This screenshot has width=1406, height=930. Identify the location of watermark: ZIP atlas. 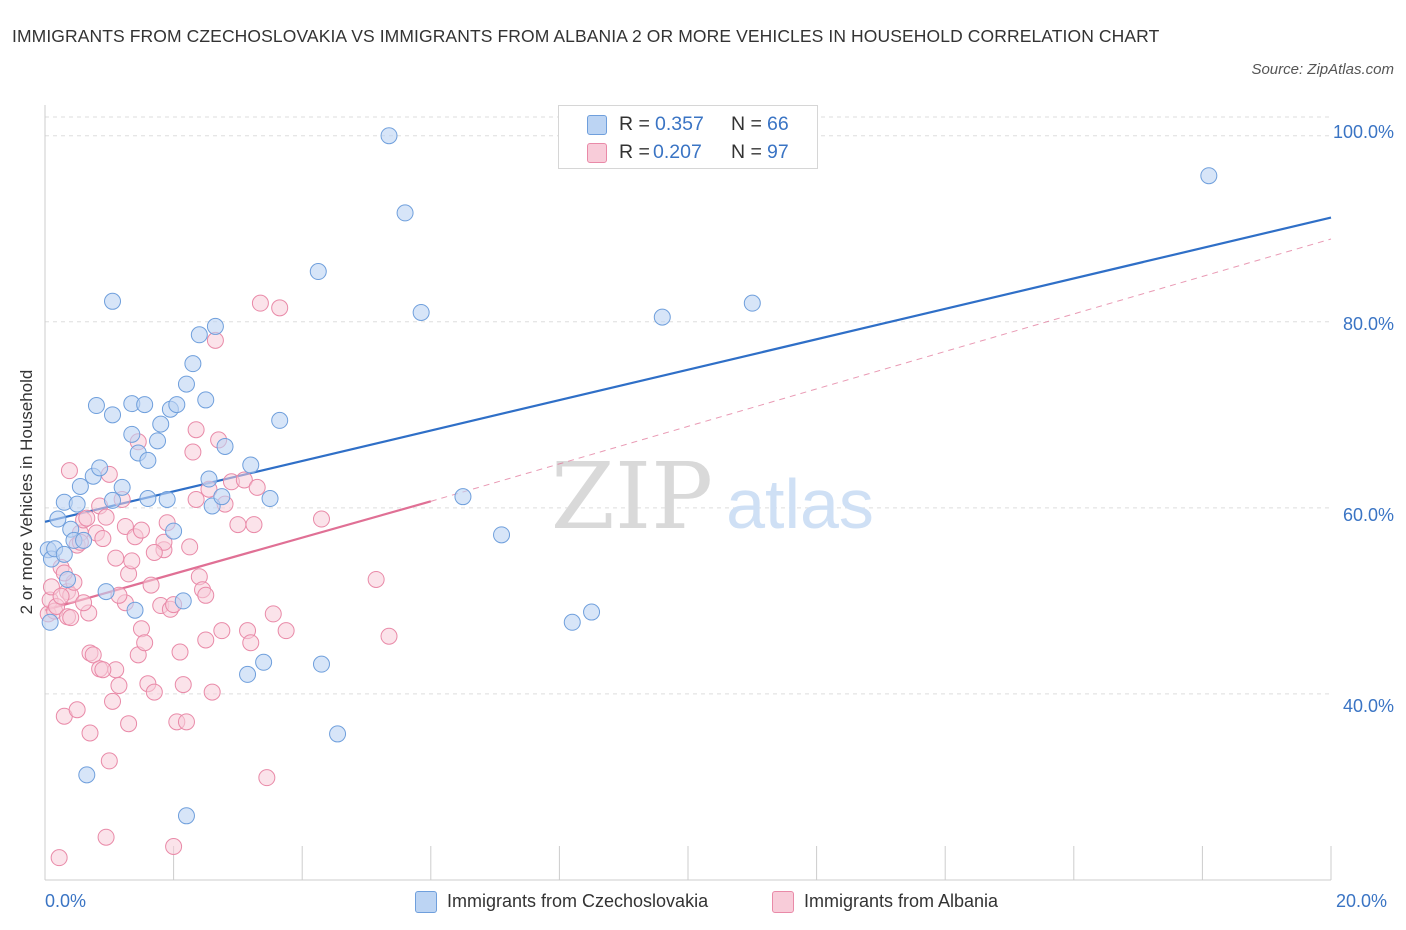
(712, 496).